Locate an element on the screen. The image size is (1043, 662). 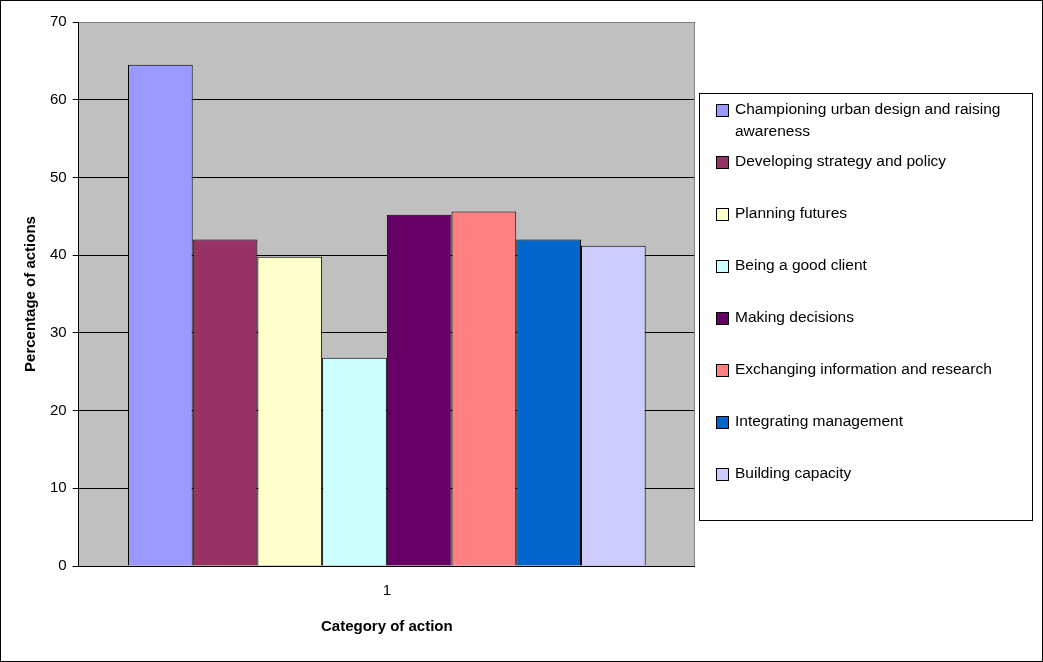
legend-label: Developing strategy and policy is located at coordinates (841, 161).